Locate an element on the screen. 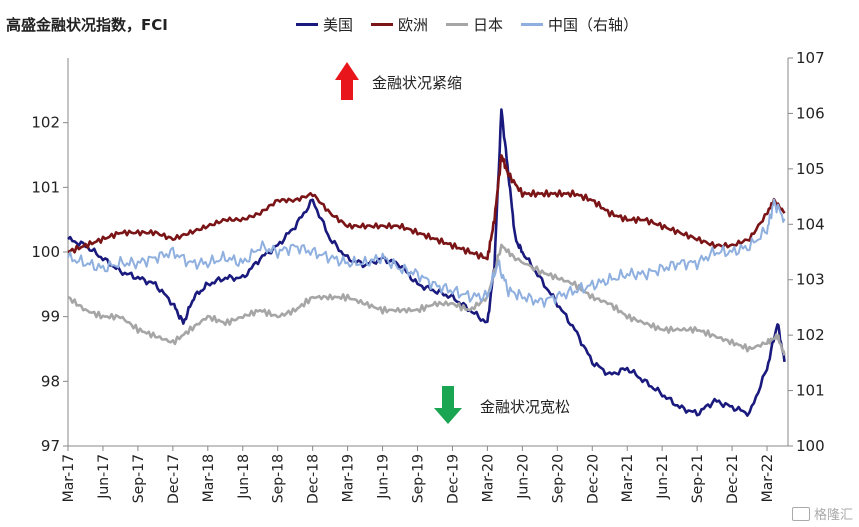  tighten-arrow-icon is located at coordinates (347, 81).